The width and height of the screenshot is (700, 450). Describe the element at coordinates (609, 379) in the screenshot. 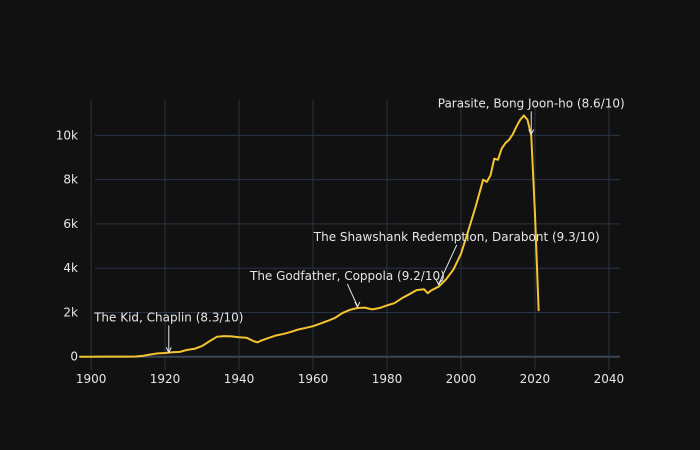

I see `x-tick-label: 2040` at that location.